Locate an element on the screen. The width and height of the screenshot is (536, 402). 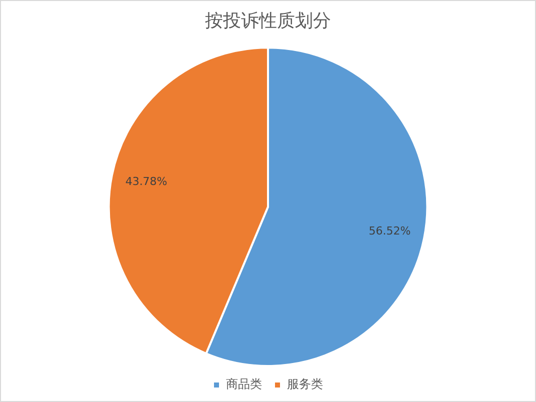
chart-title: 按投诉性质划分 is located at coordinates (268, 21).